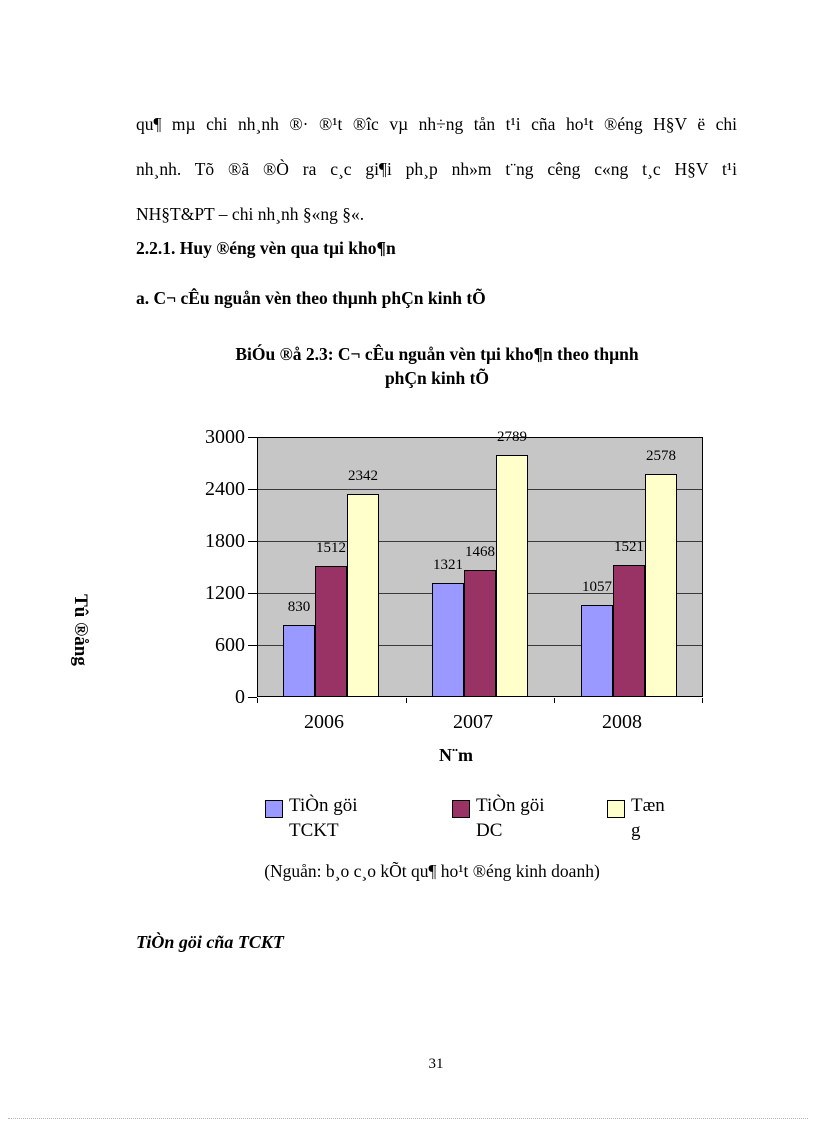  Describe the element at coordinates (240, 697) in the screenshot. I see `y-tick-label-0: 0` at that location.